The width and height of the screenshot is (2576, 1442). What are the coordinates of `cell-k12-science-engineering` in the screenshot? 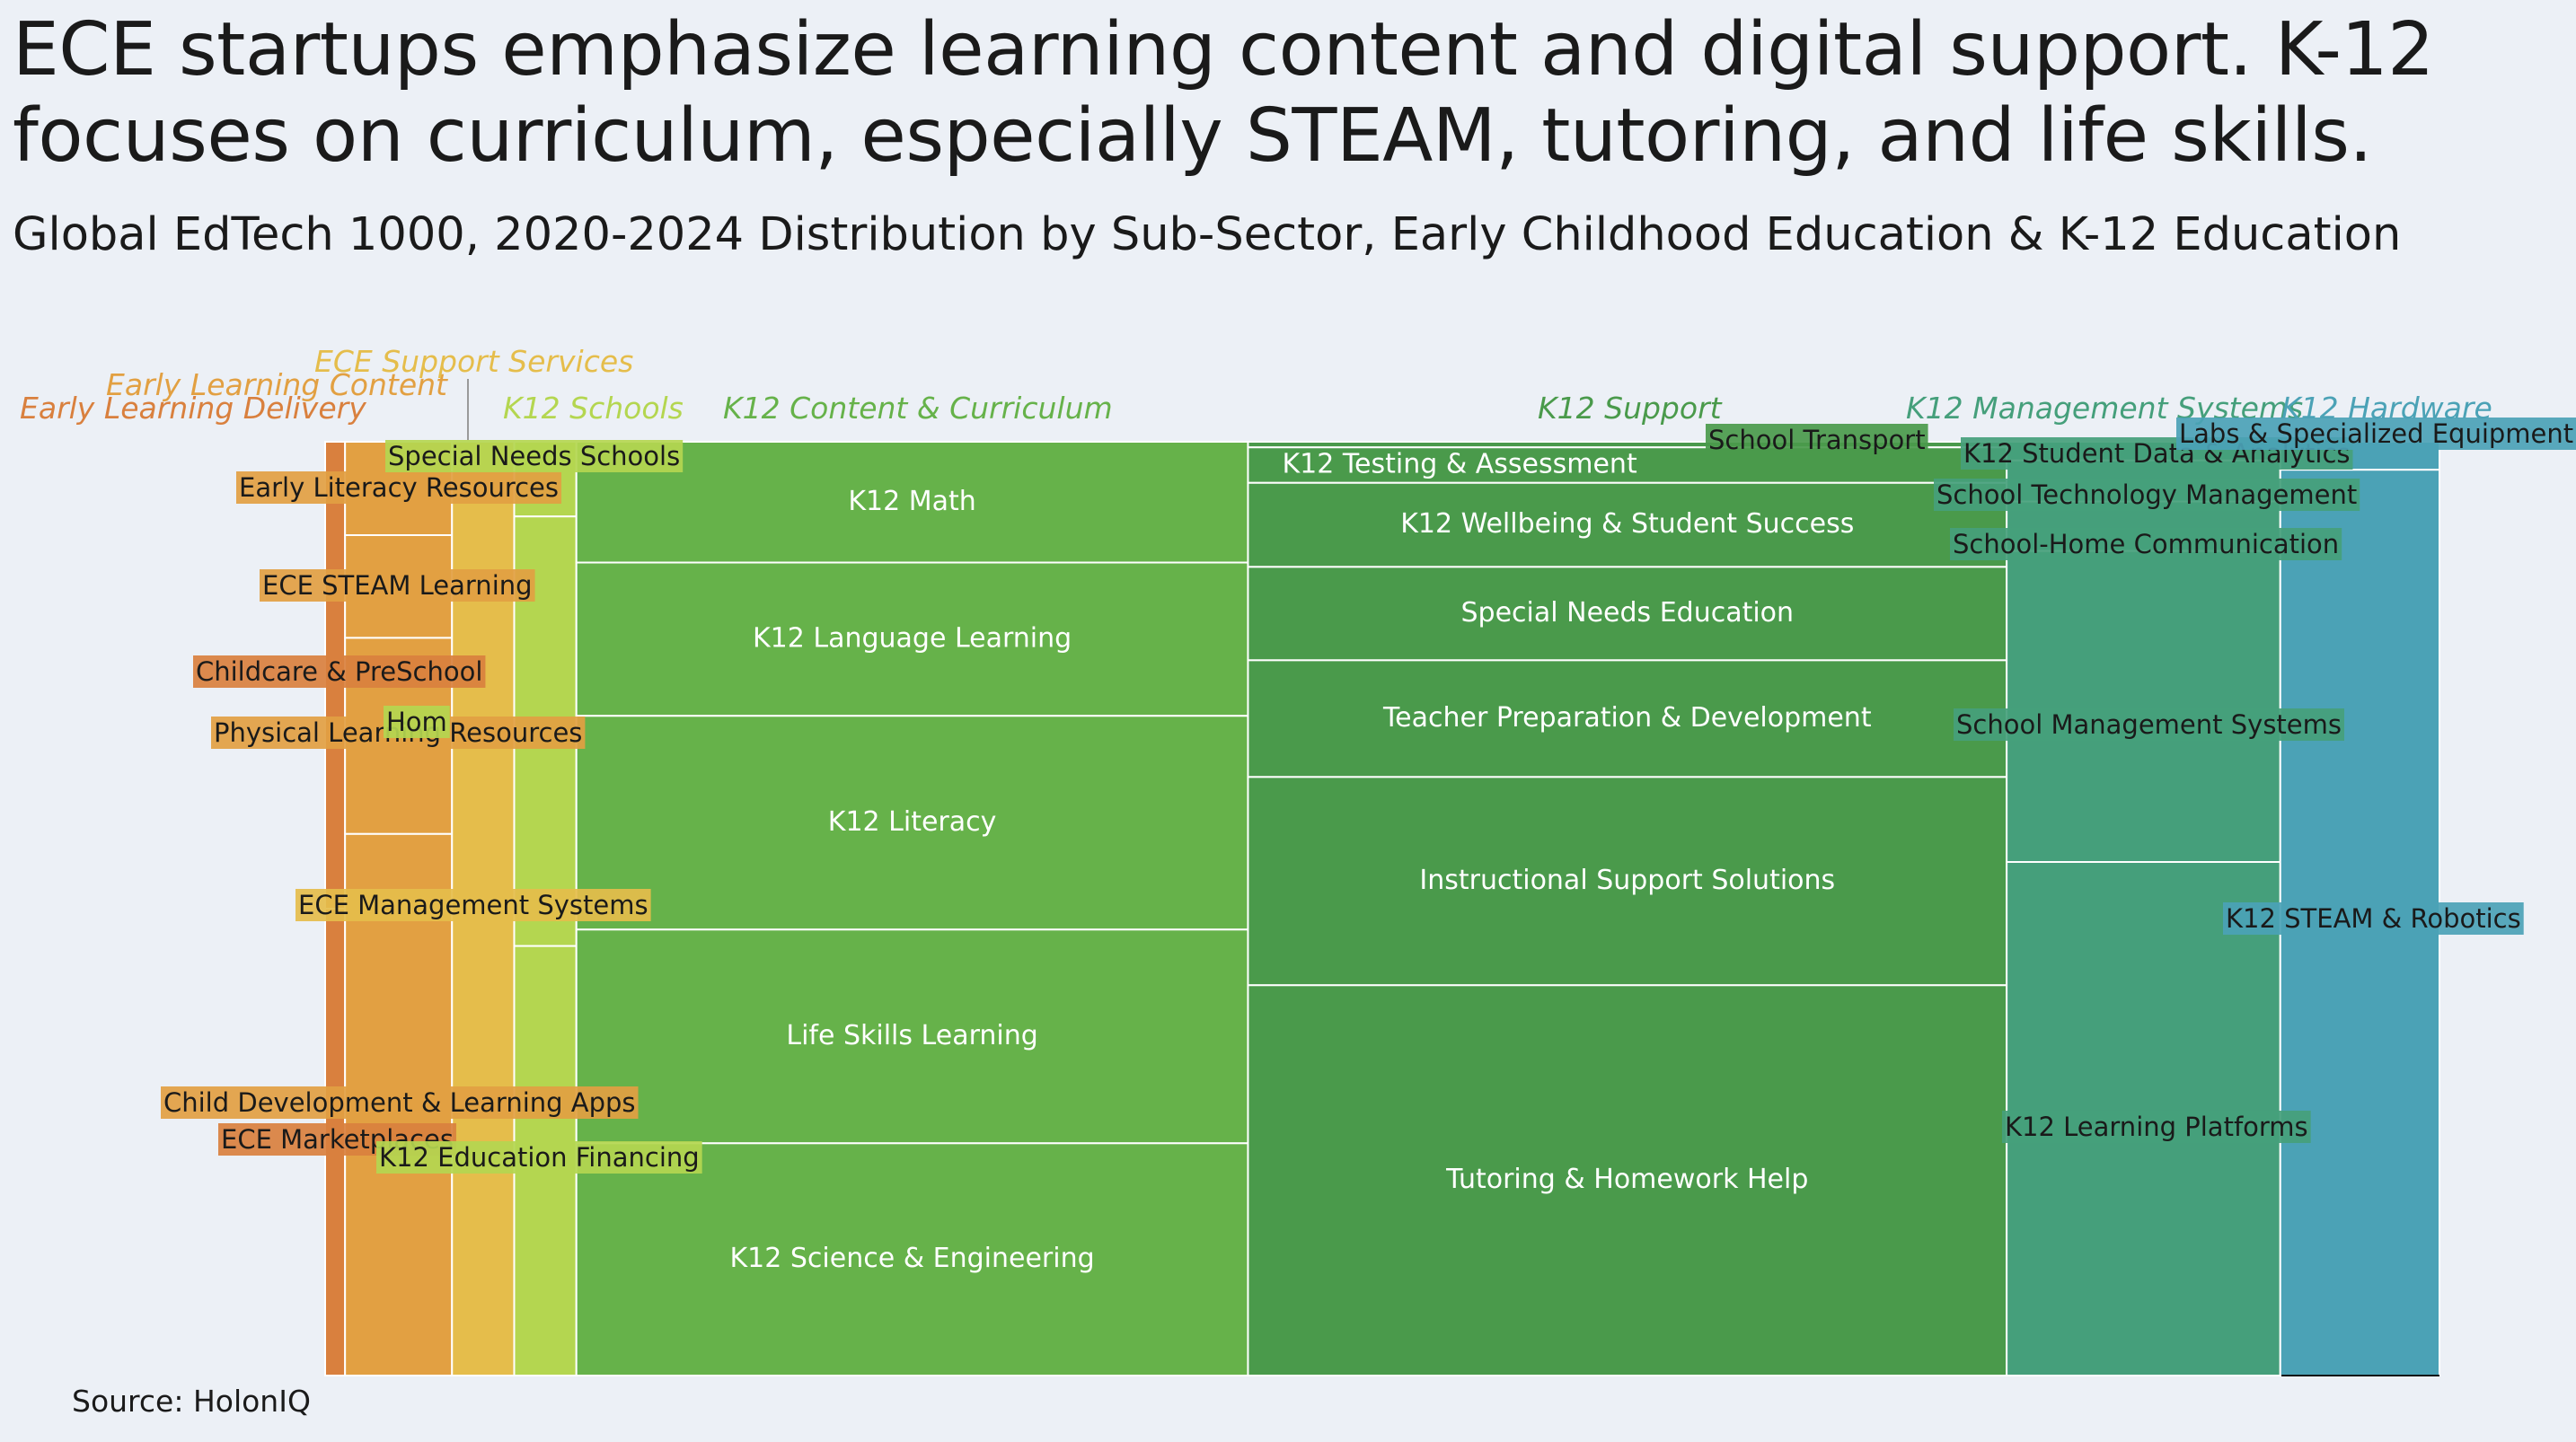 It's located at (912, 1259).